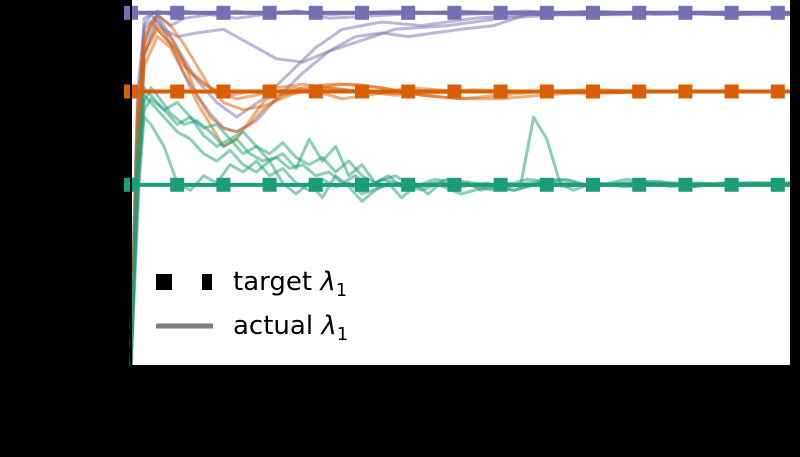  Describe the element at coordinates (290, 328) in the screenshot. I see `legend-actual-label: actual λ1` at that location.